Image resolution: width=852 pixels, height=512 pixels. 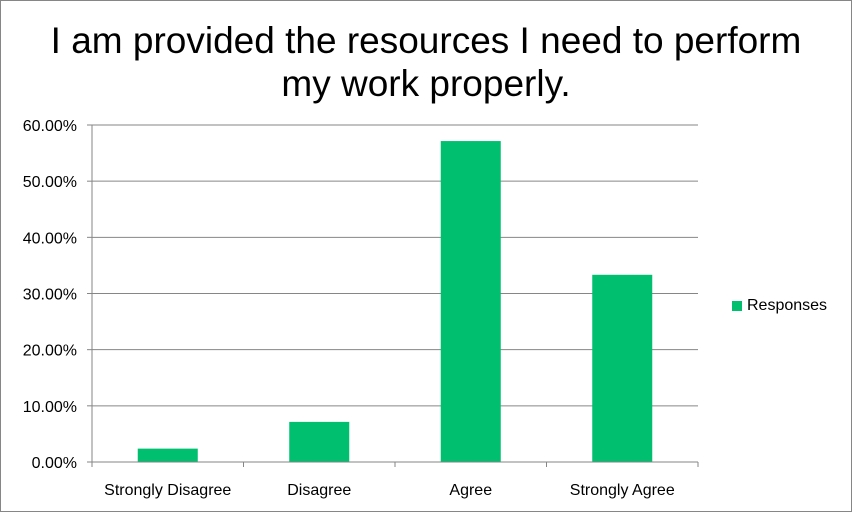 What do you see at coordinates (50, 407) in the screenshot?
I see `y-tick-label: 10.00%` at bounding box center [50, 407].